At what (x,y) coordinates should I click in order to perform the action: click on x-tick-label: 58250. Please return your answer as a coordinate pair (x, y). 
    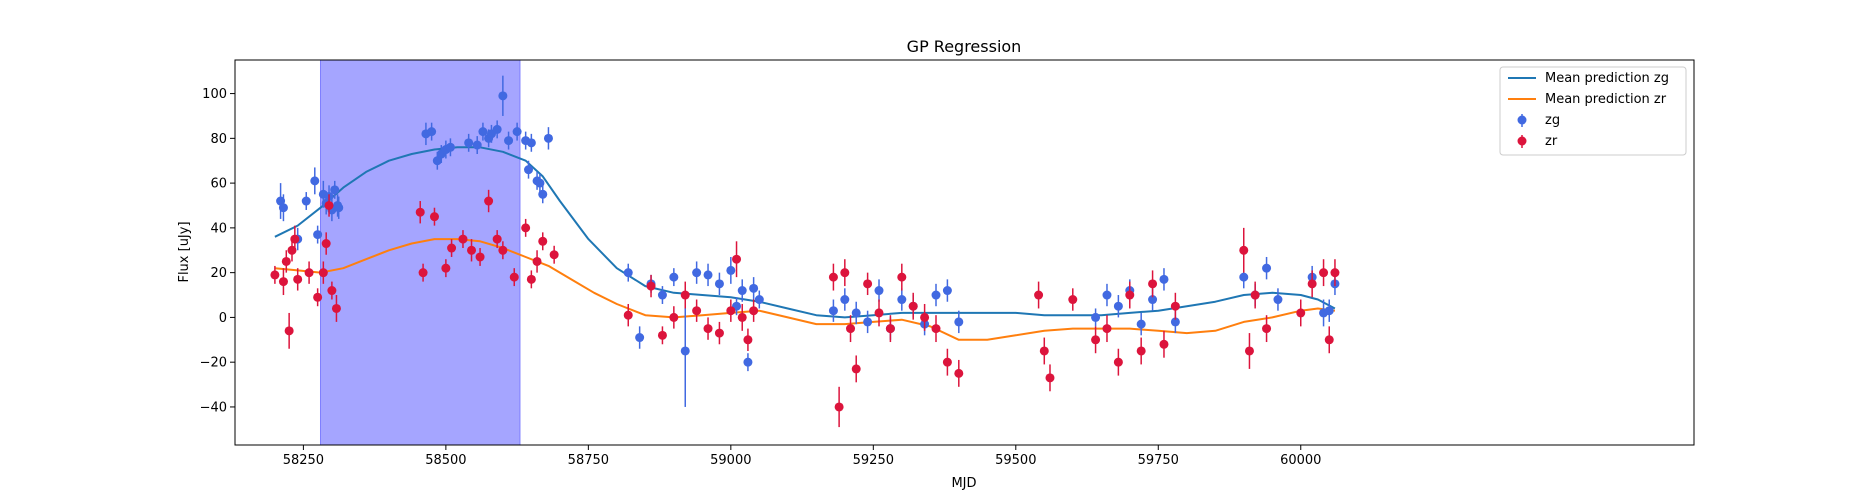
    Looking at the image, I should click on (303, 460).